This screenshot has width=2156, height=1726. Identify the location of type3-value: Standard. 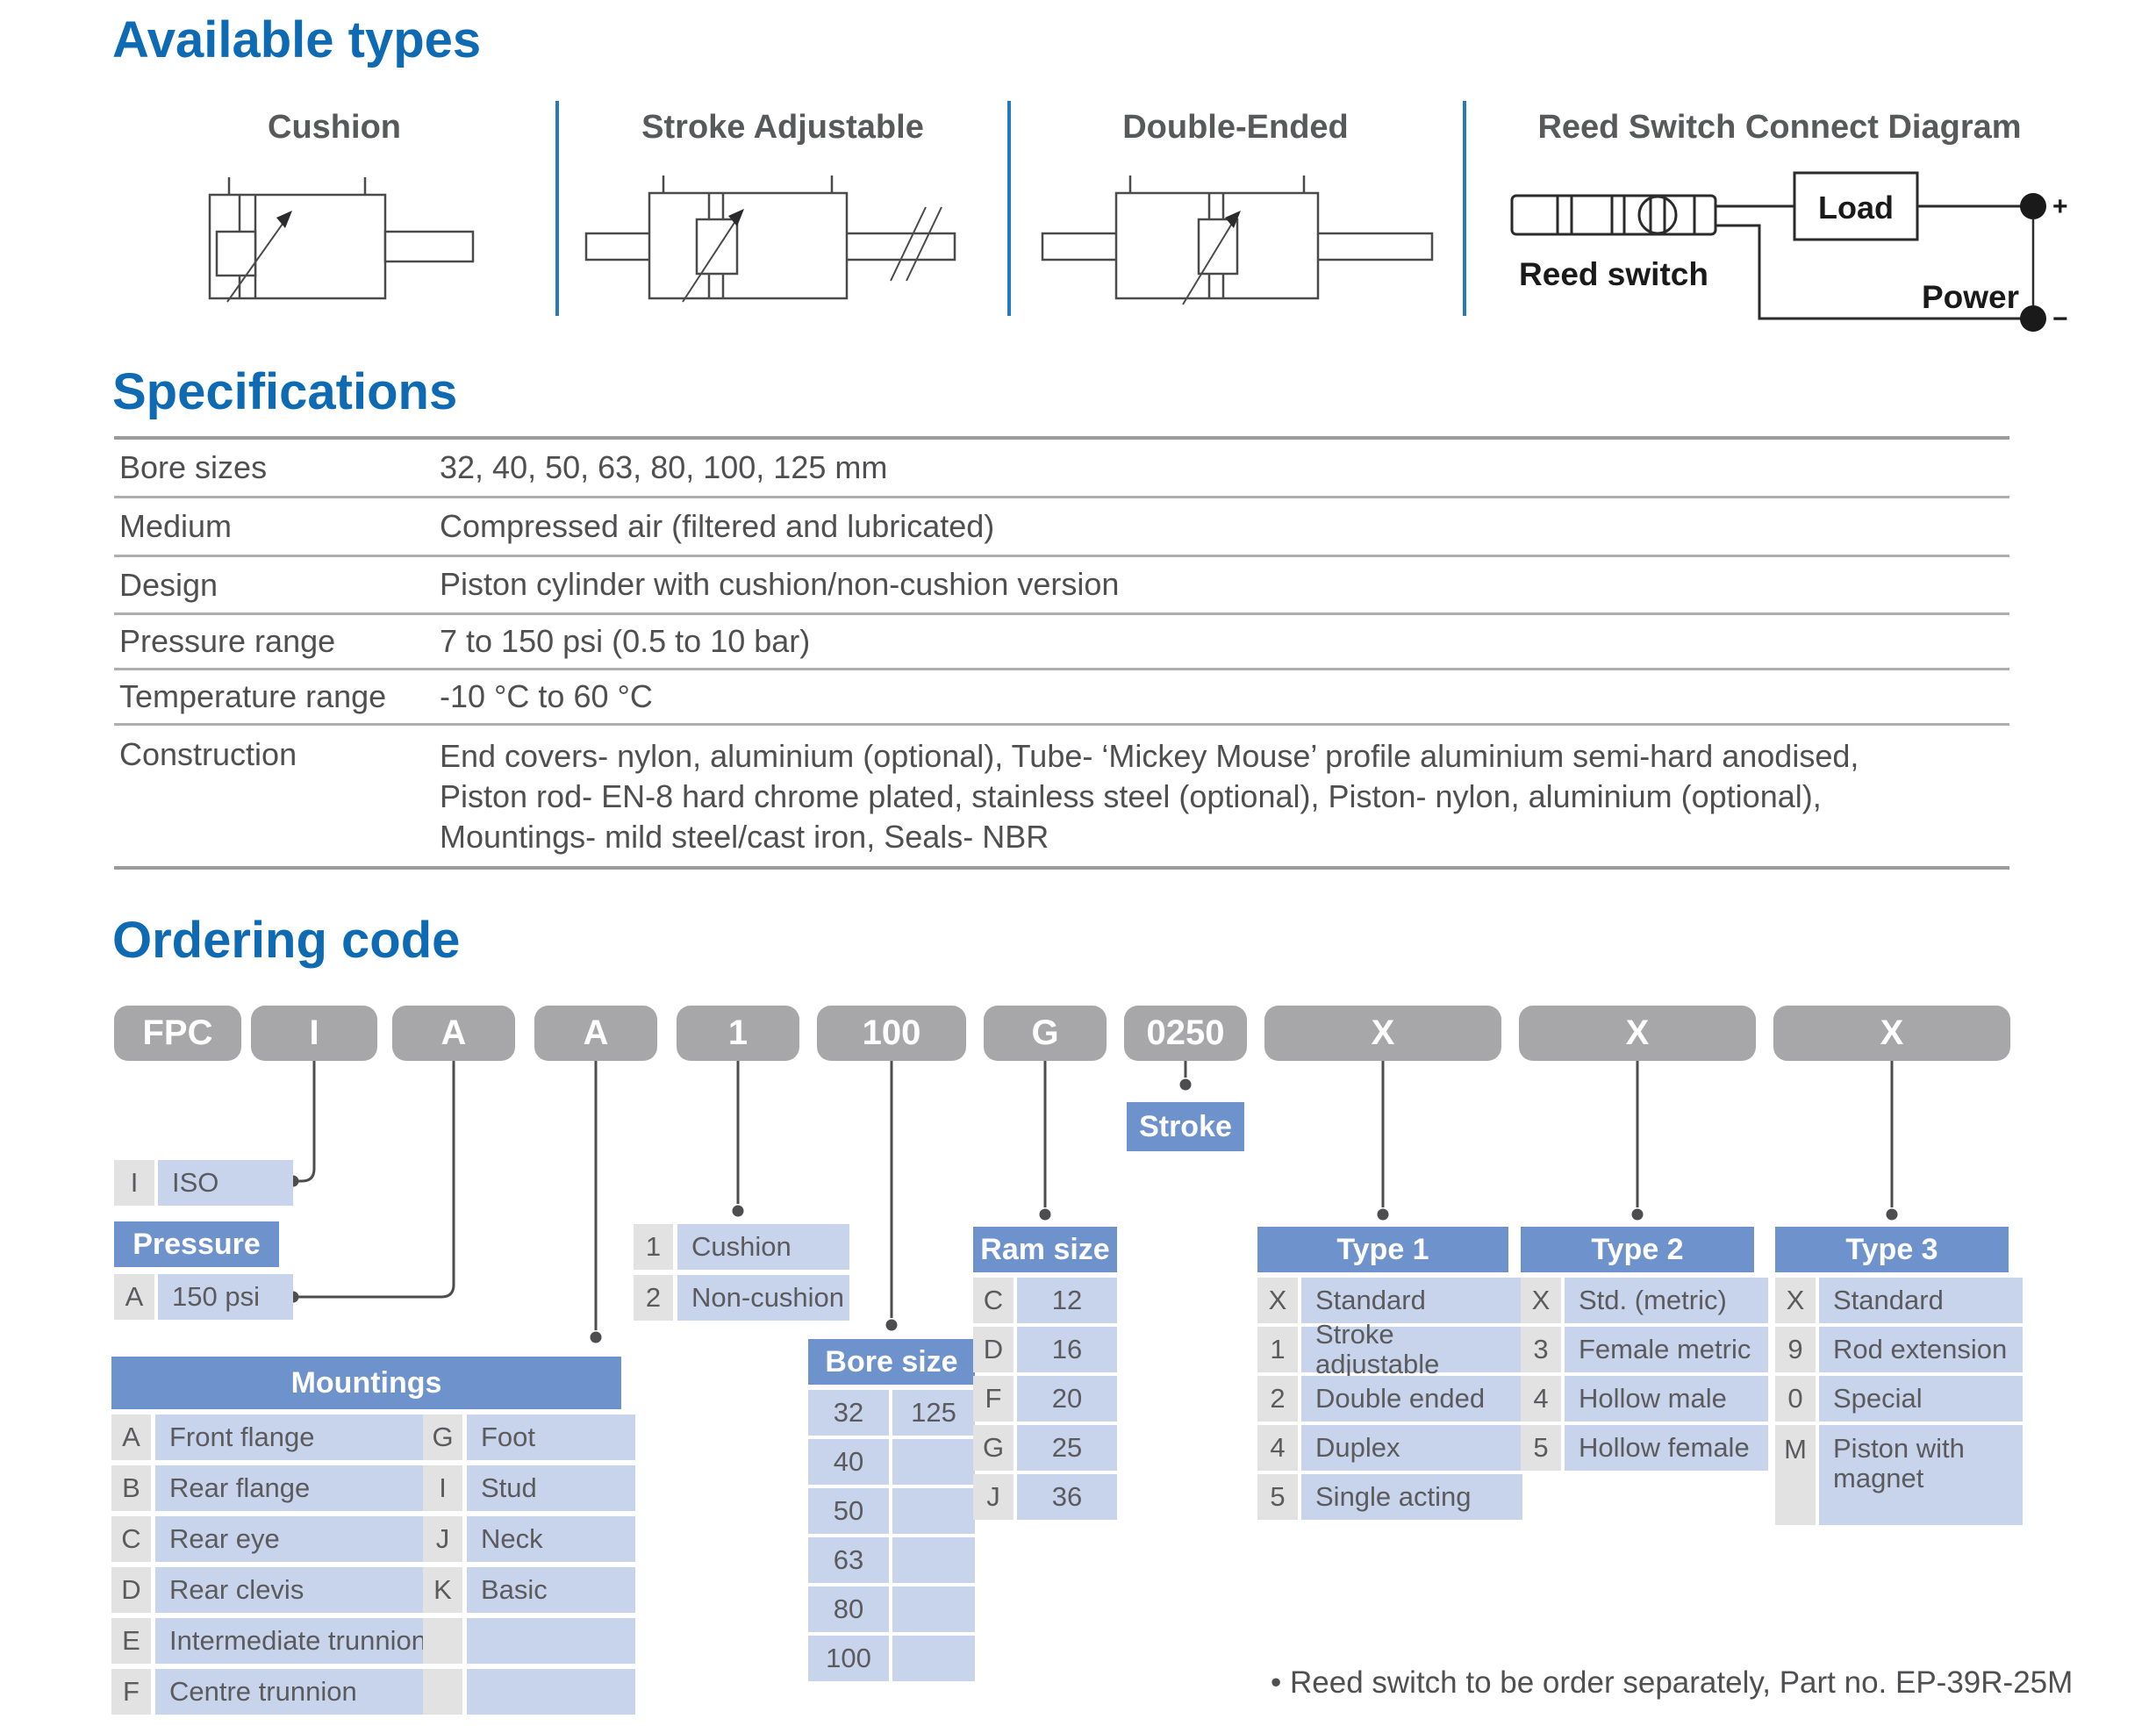
(1921, 1300).